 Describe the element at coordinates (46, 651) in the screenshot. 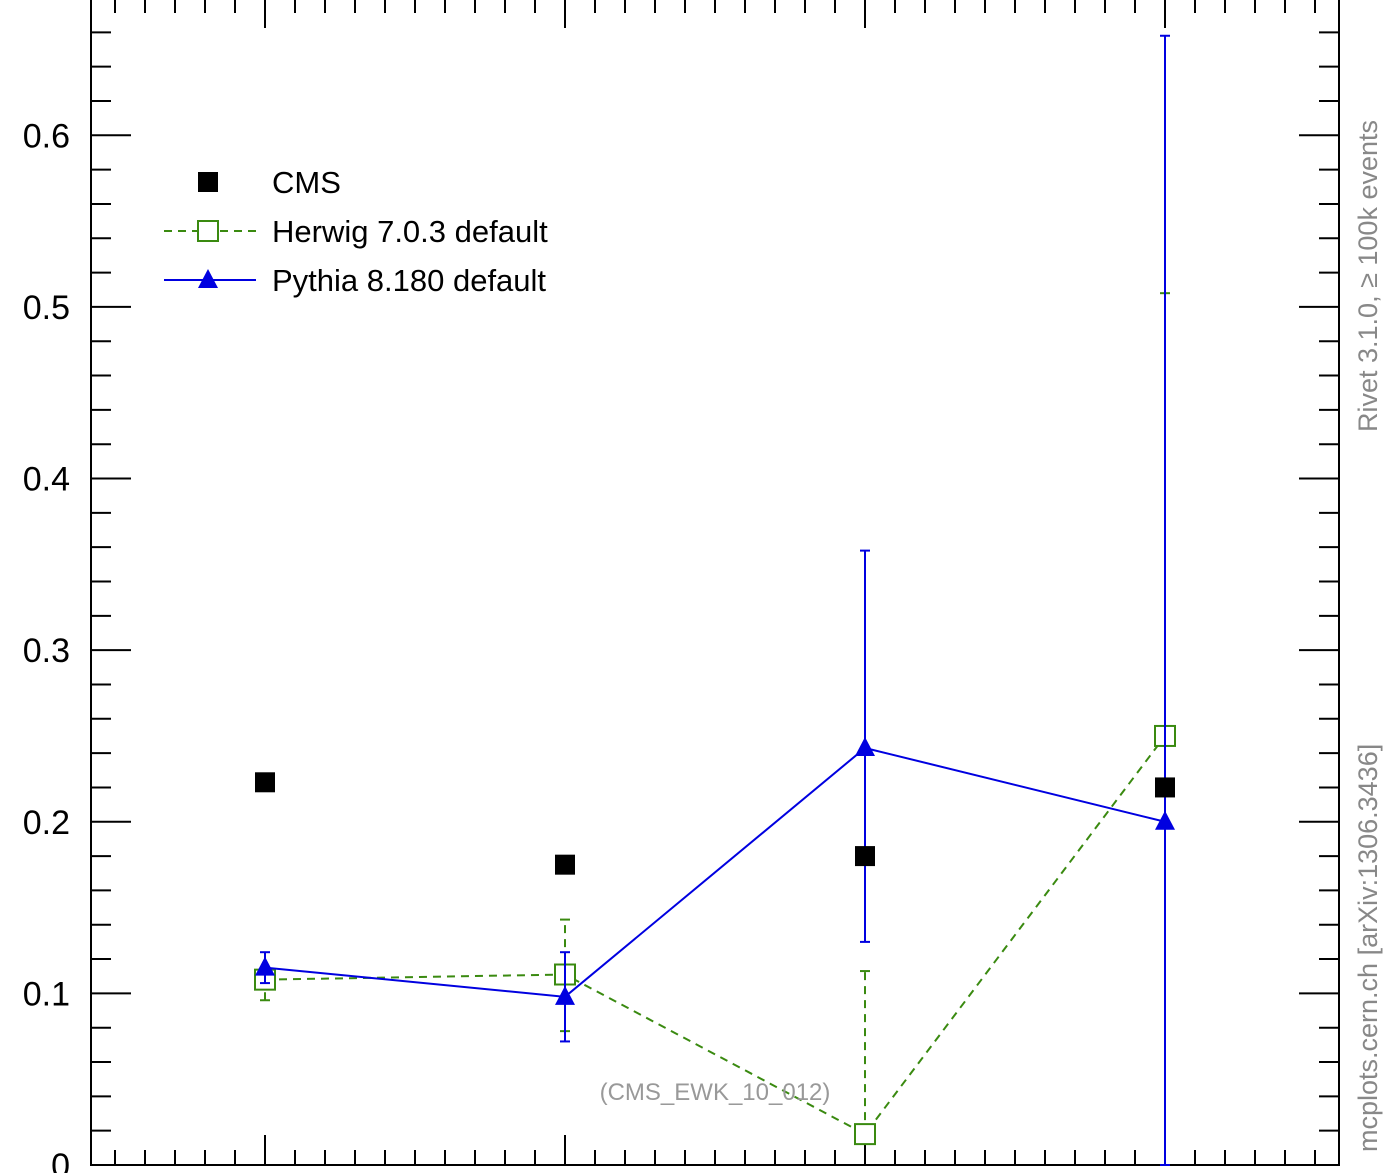

I see `y-tick-label: 0.3` at that location.